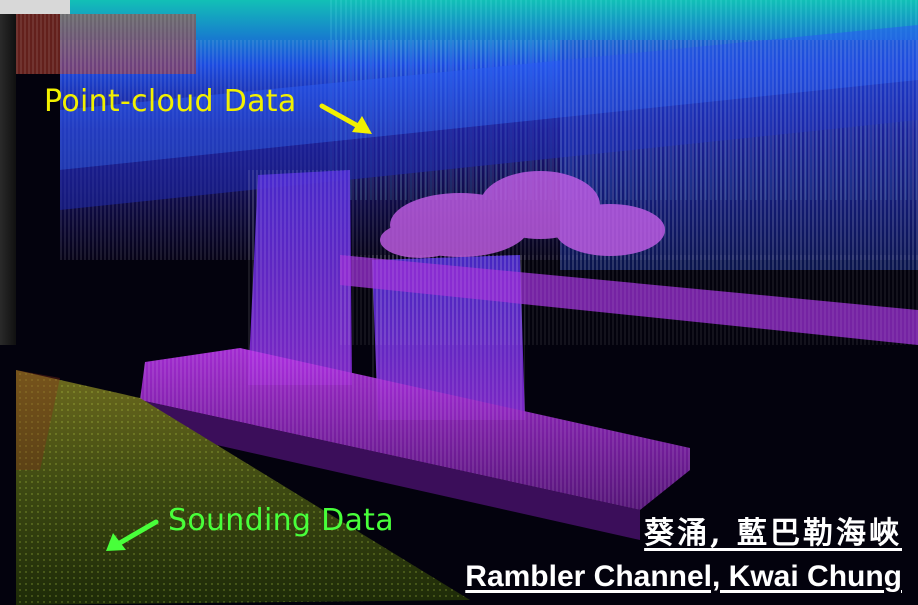  Describe the element at coordinates (281, 520) in the screenshot. I see `sounding-data-label: Sounding Data` at that location.